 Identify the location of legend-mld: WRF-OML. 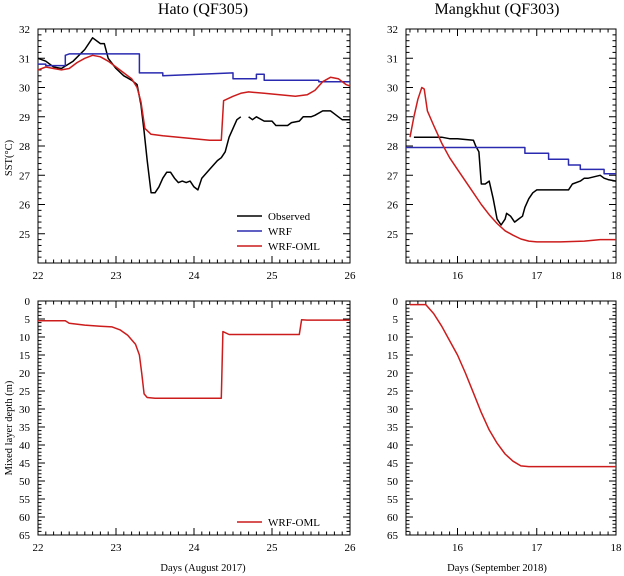
(278, 523).